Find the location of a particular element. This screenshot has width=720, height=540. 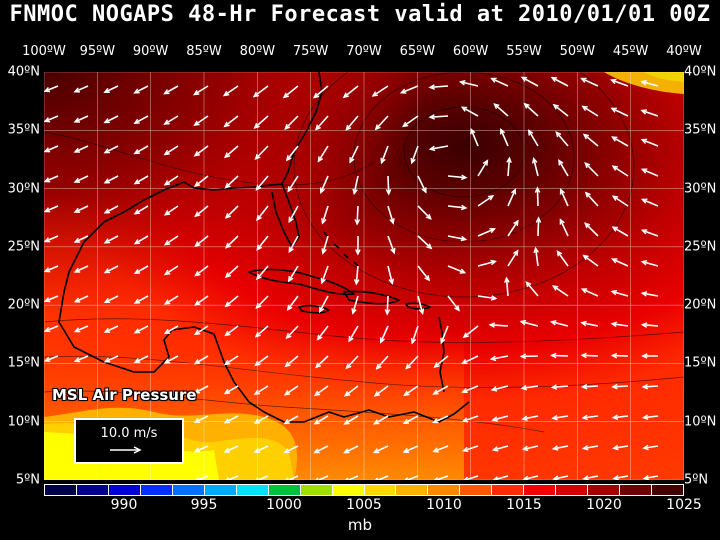

longitude-label: 65ºW is located at coordinates (417, 51).